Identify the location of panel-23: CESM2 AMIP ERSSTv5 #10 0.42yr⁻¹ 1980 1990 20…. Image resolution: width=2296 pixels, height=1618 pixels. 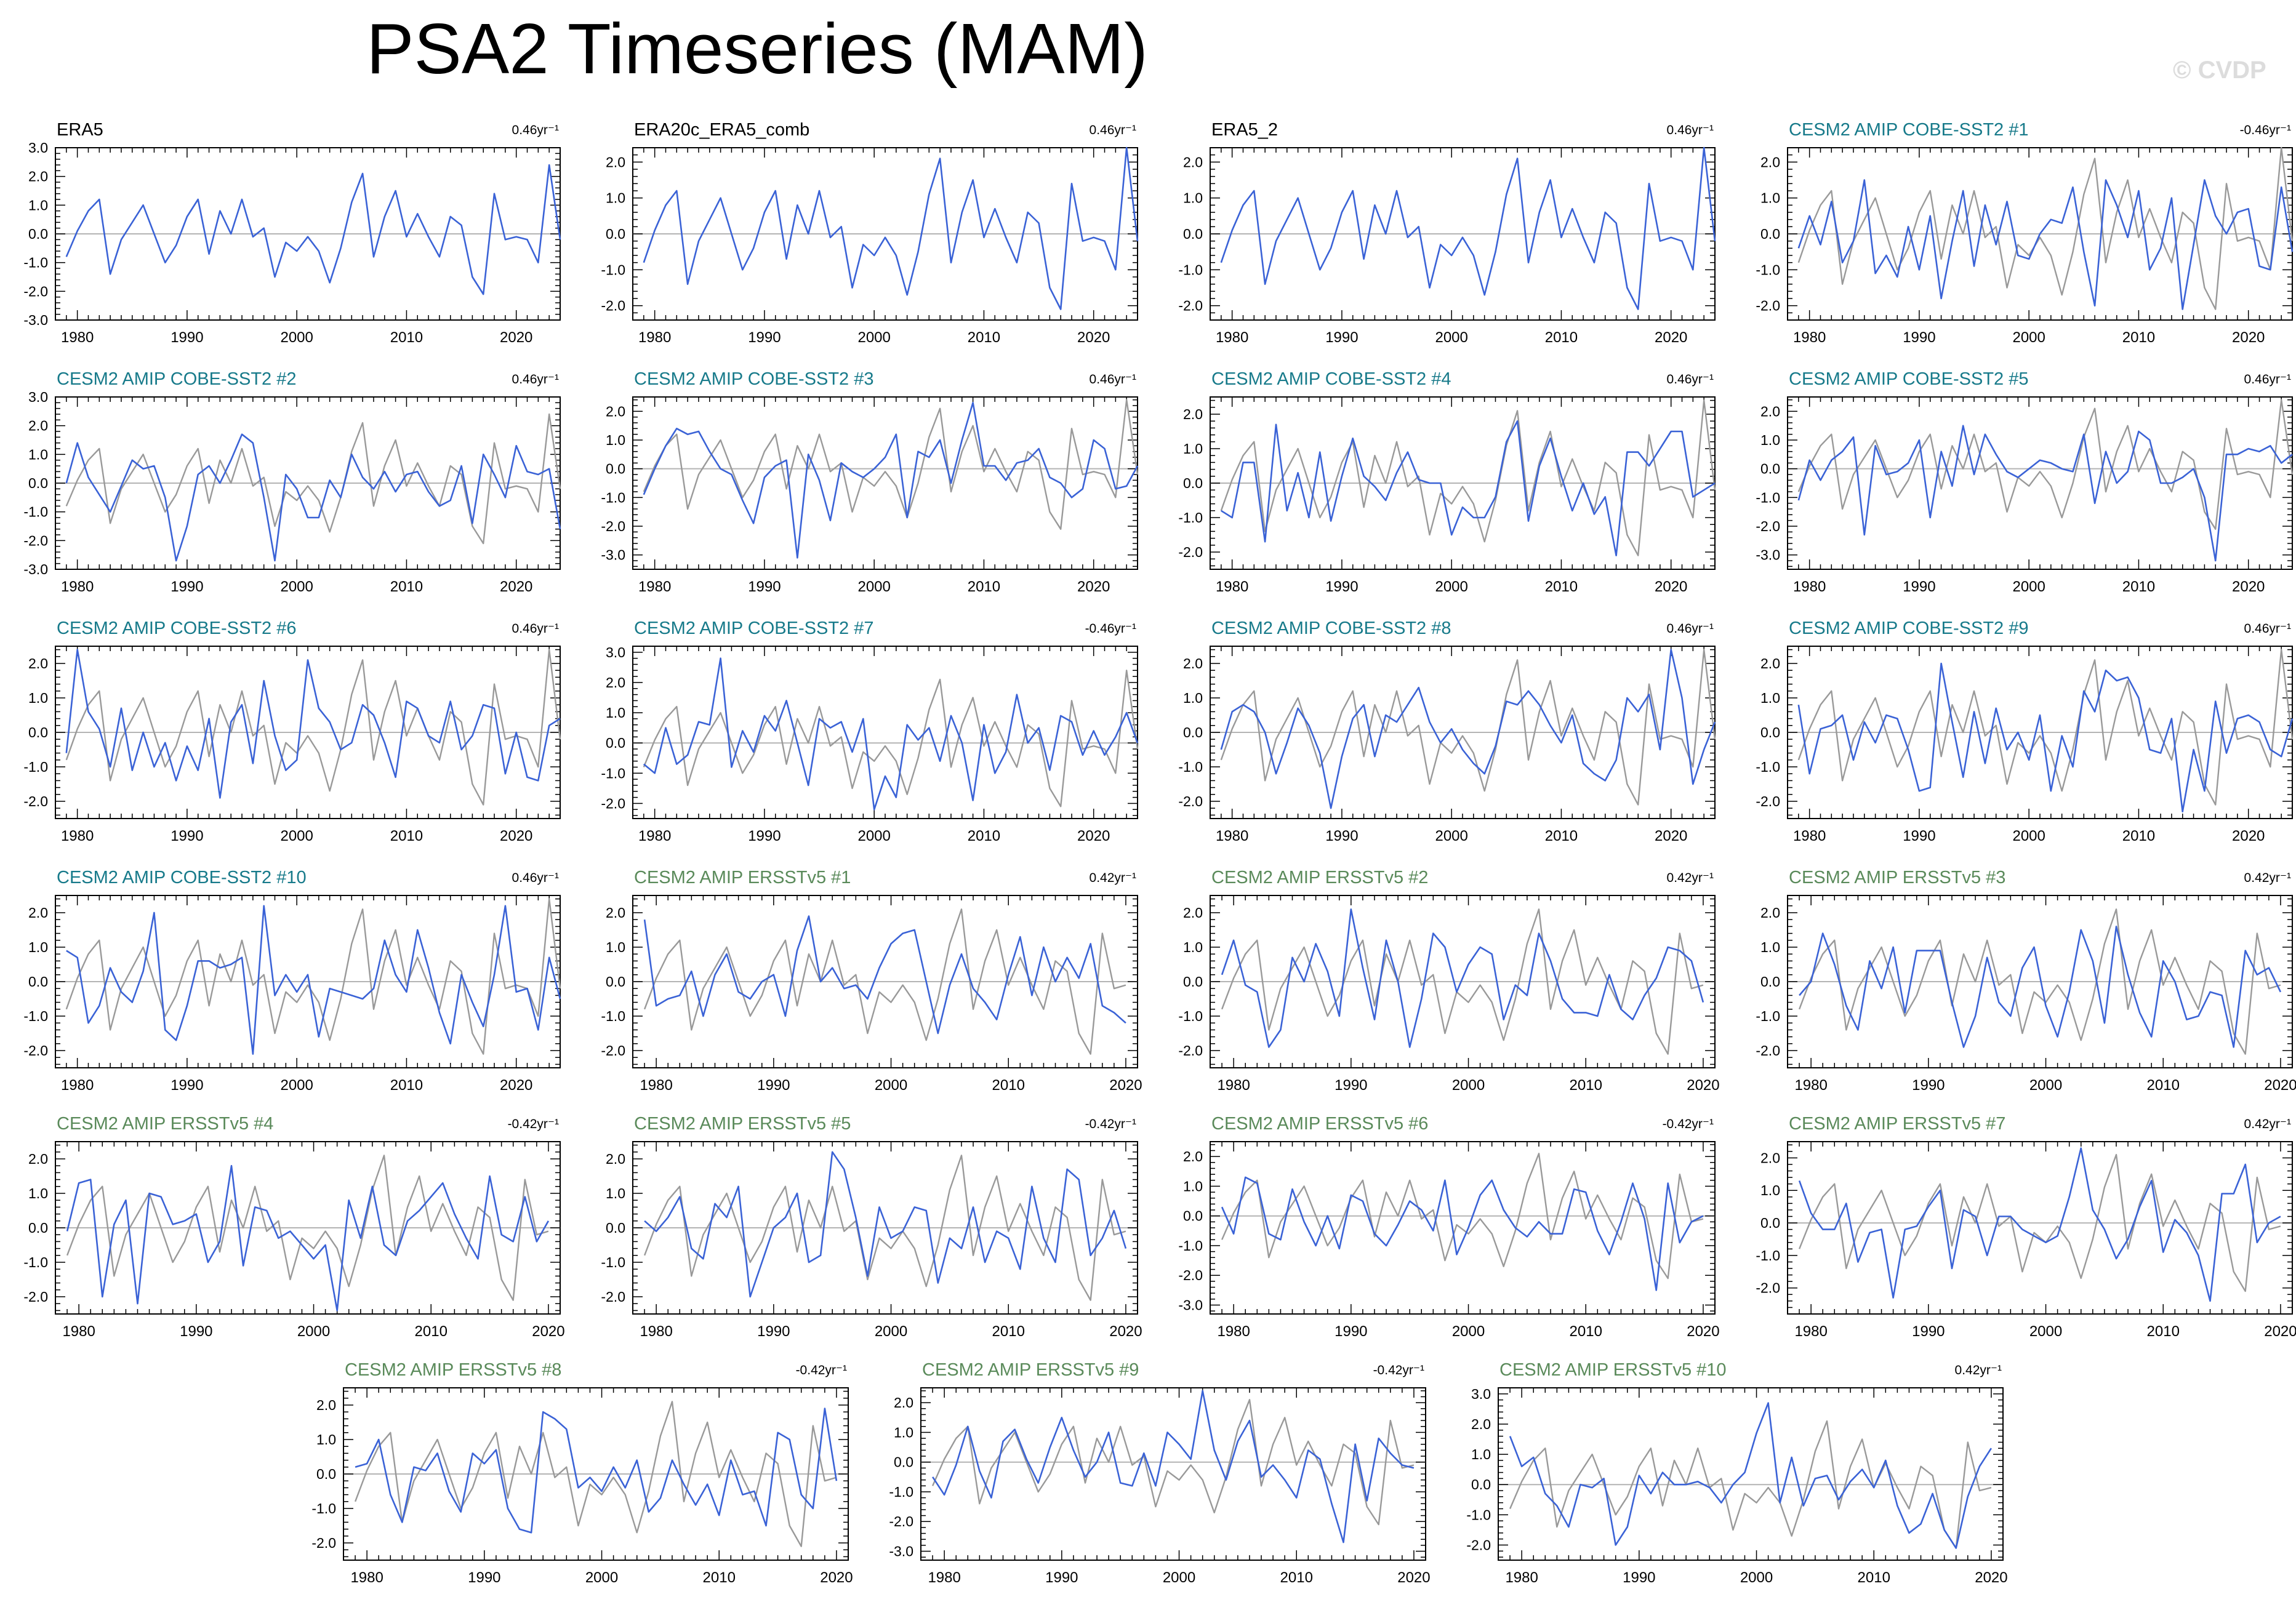
(1736, 1473).